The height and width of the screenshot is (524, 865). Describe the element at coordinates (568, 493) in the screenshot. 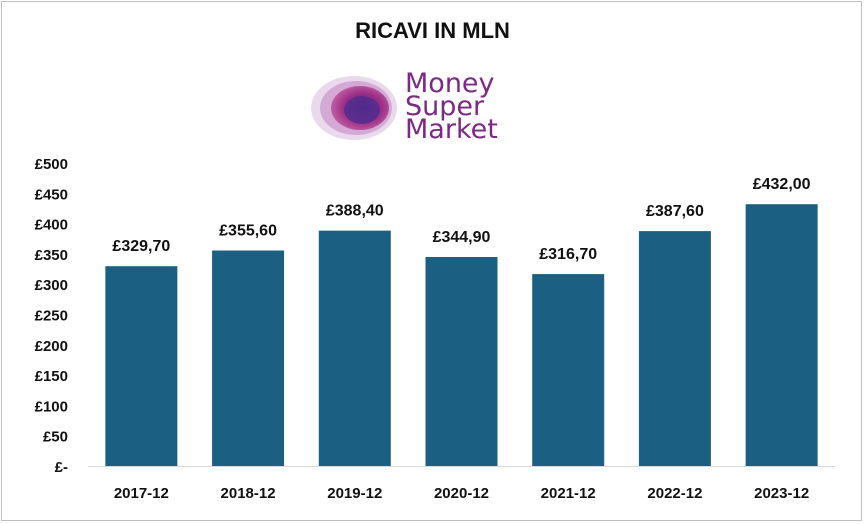

I see `x-tick-label: 2021-12` at that location.